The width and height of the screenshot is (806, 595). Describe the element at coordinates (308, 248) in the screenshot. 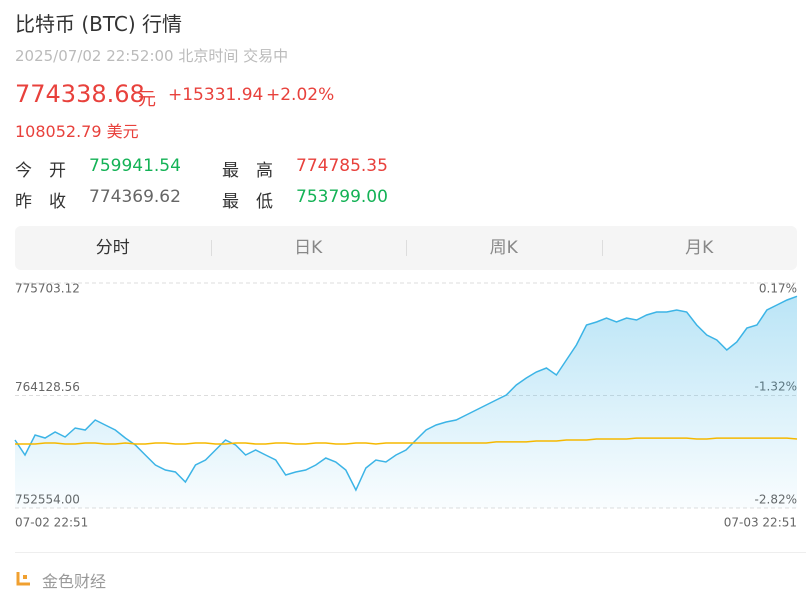

I see `tab: 日K` at that location.